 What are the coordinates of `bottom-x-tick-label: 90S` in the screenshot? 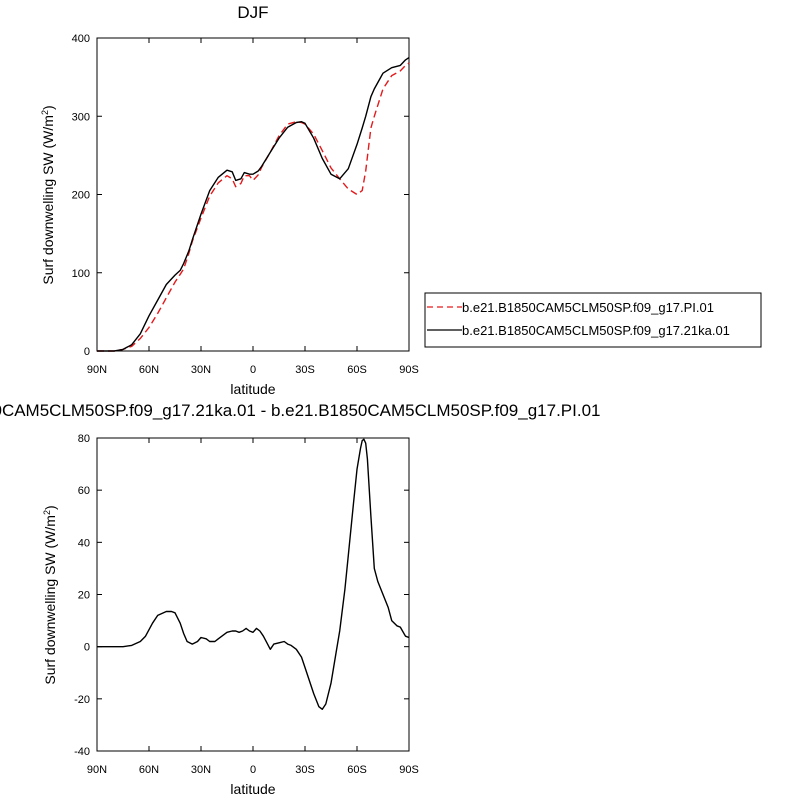 It's located at (409, 770).